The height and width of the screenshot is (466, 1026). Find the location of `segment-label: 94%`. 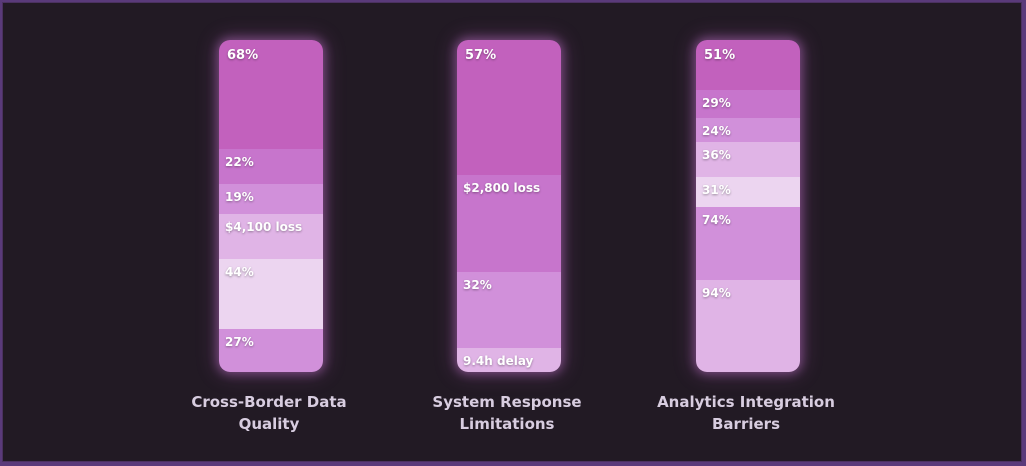

segment-label: 94% is located at coordinates (716, 292).